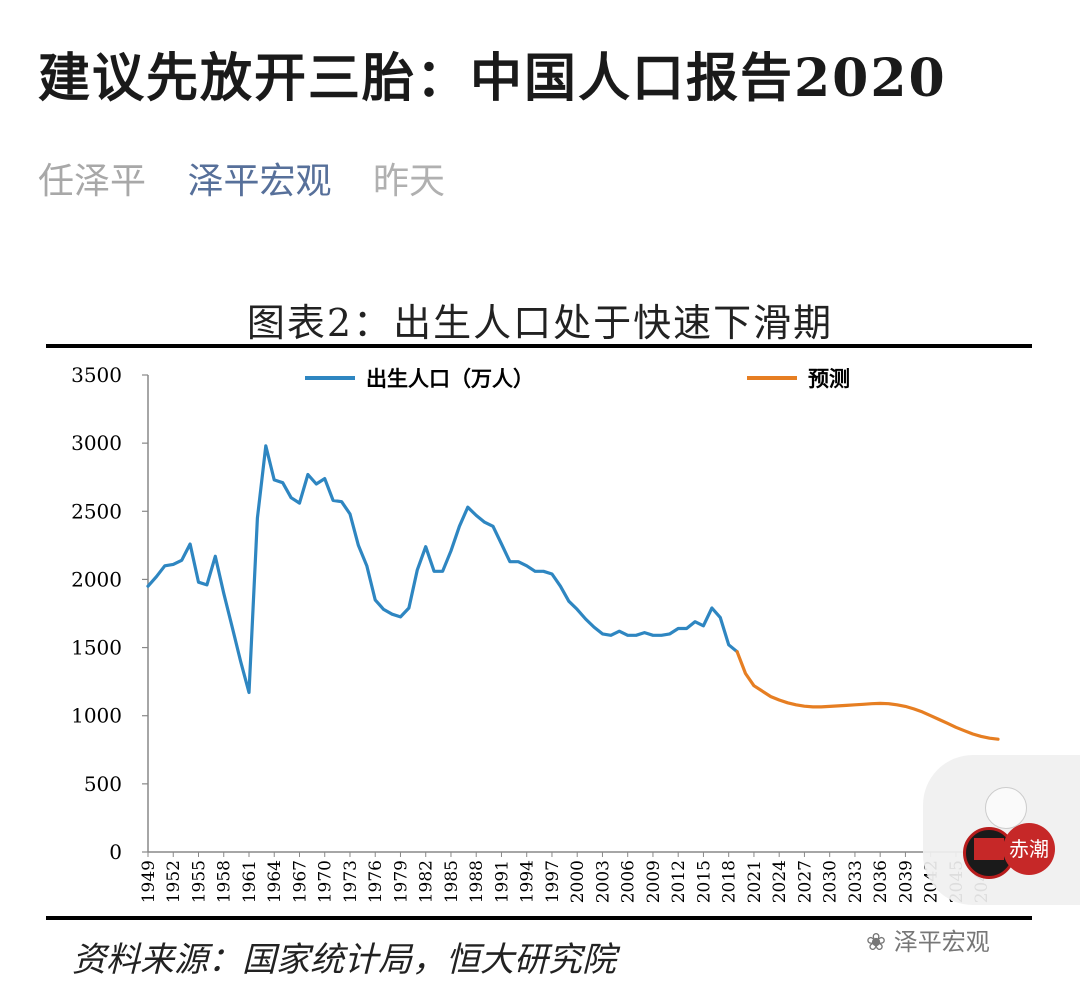 Image resolution: width=1080 pixels, height=994 pixels. Describe the element at coordinates (755, 881) in the screenshot. I see `x-tick-label: 2021` at that location.